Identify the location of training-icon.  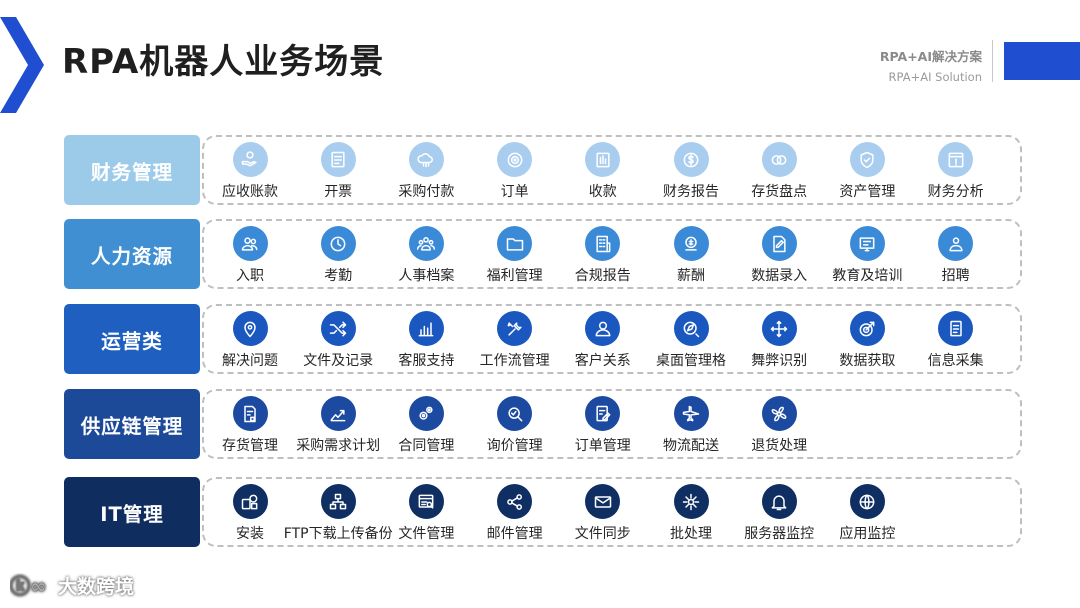
(867, 243).